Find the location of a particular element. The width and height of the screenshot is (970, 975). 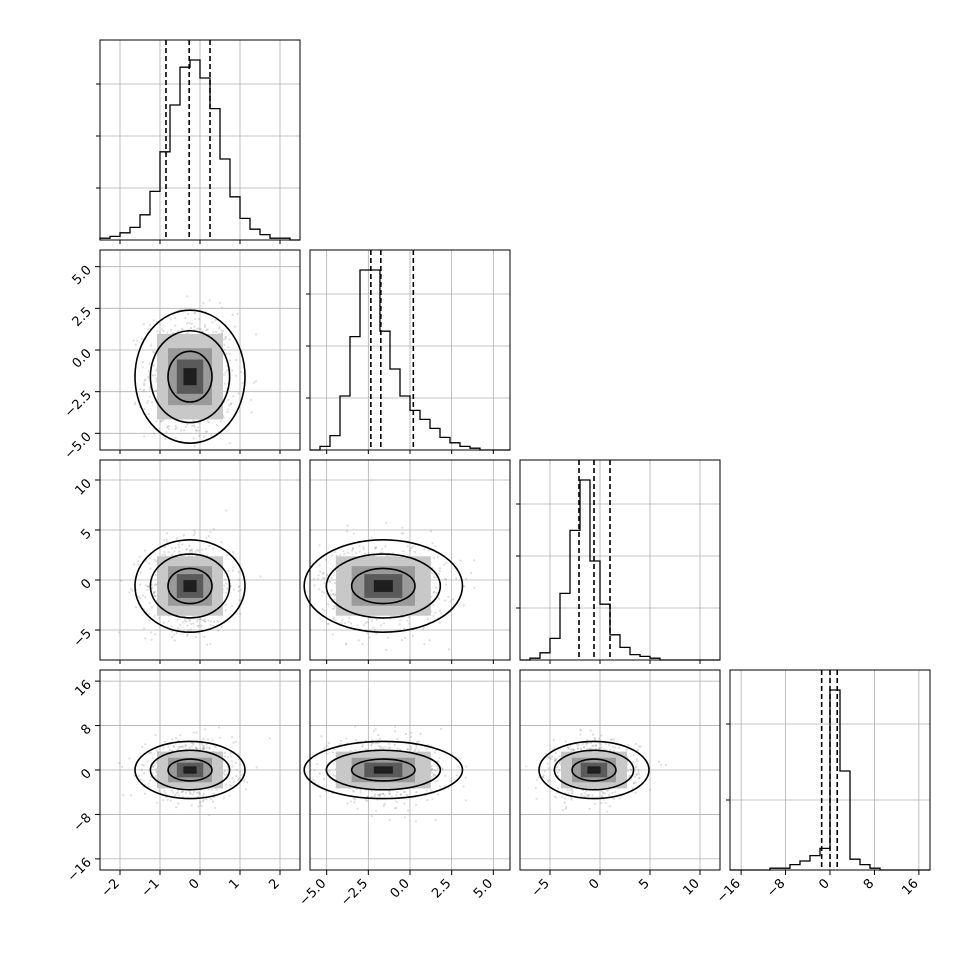

ytick-label-3-0: 16 is located at coordinates (84, 688).